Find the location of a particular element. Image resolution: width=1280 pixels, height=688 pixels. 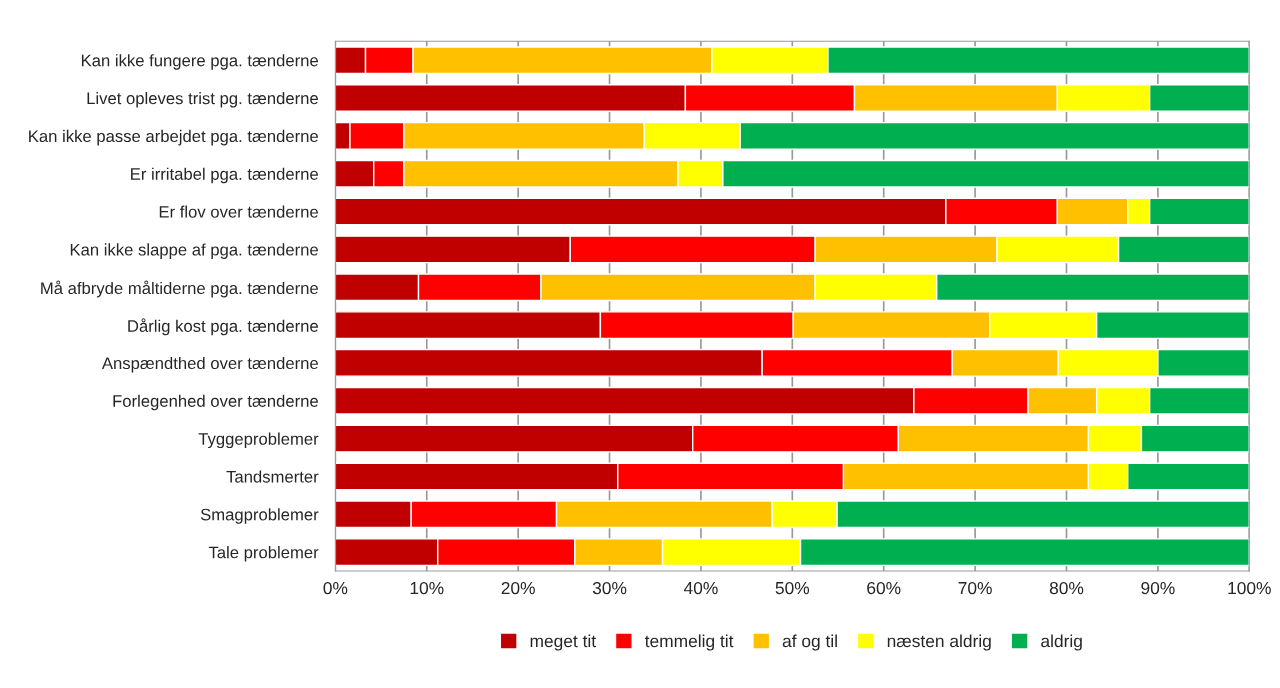

x-tick-label: 80% is located at coordinates (1066, 588).